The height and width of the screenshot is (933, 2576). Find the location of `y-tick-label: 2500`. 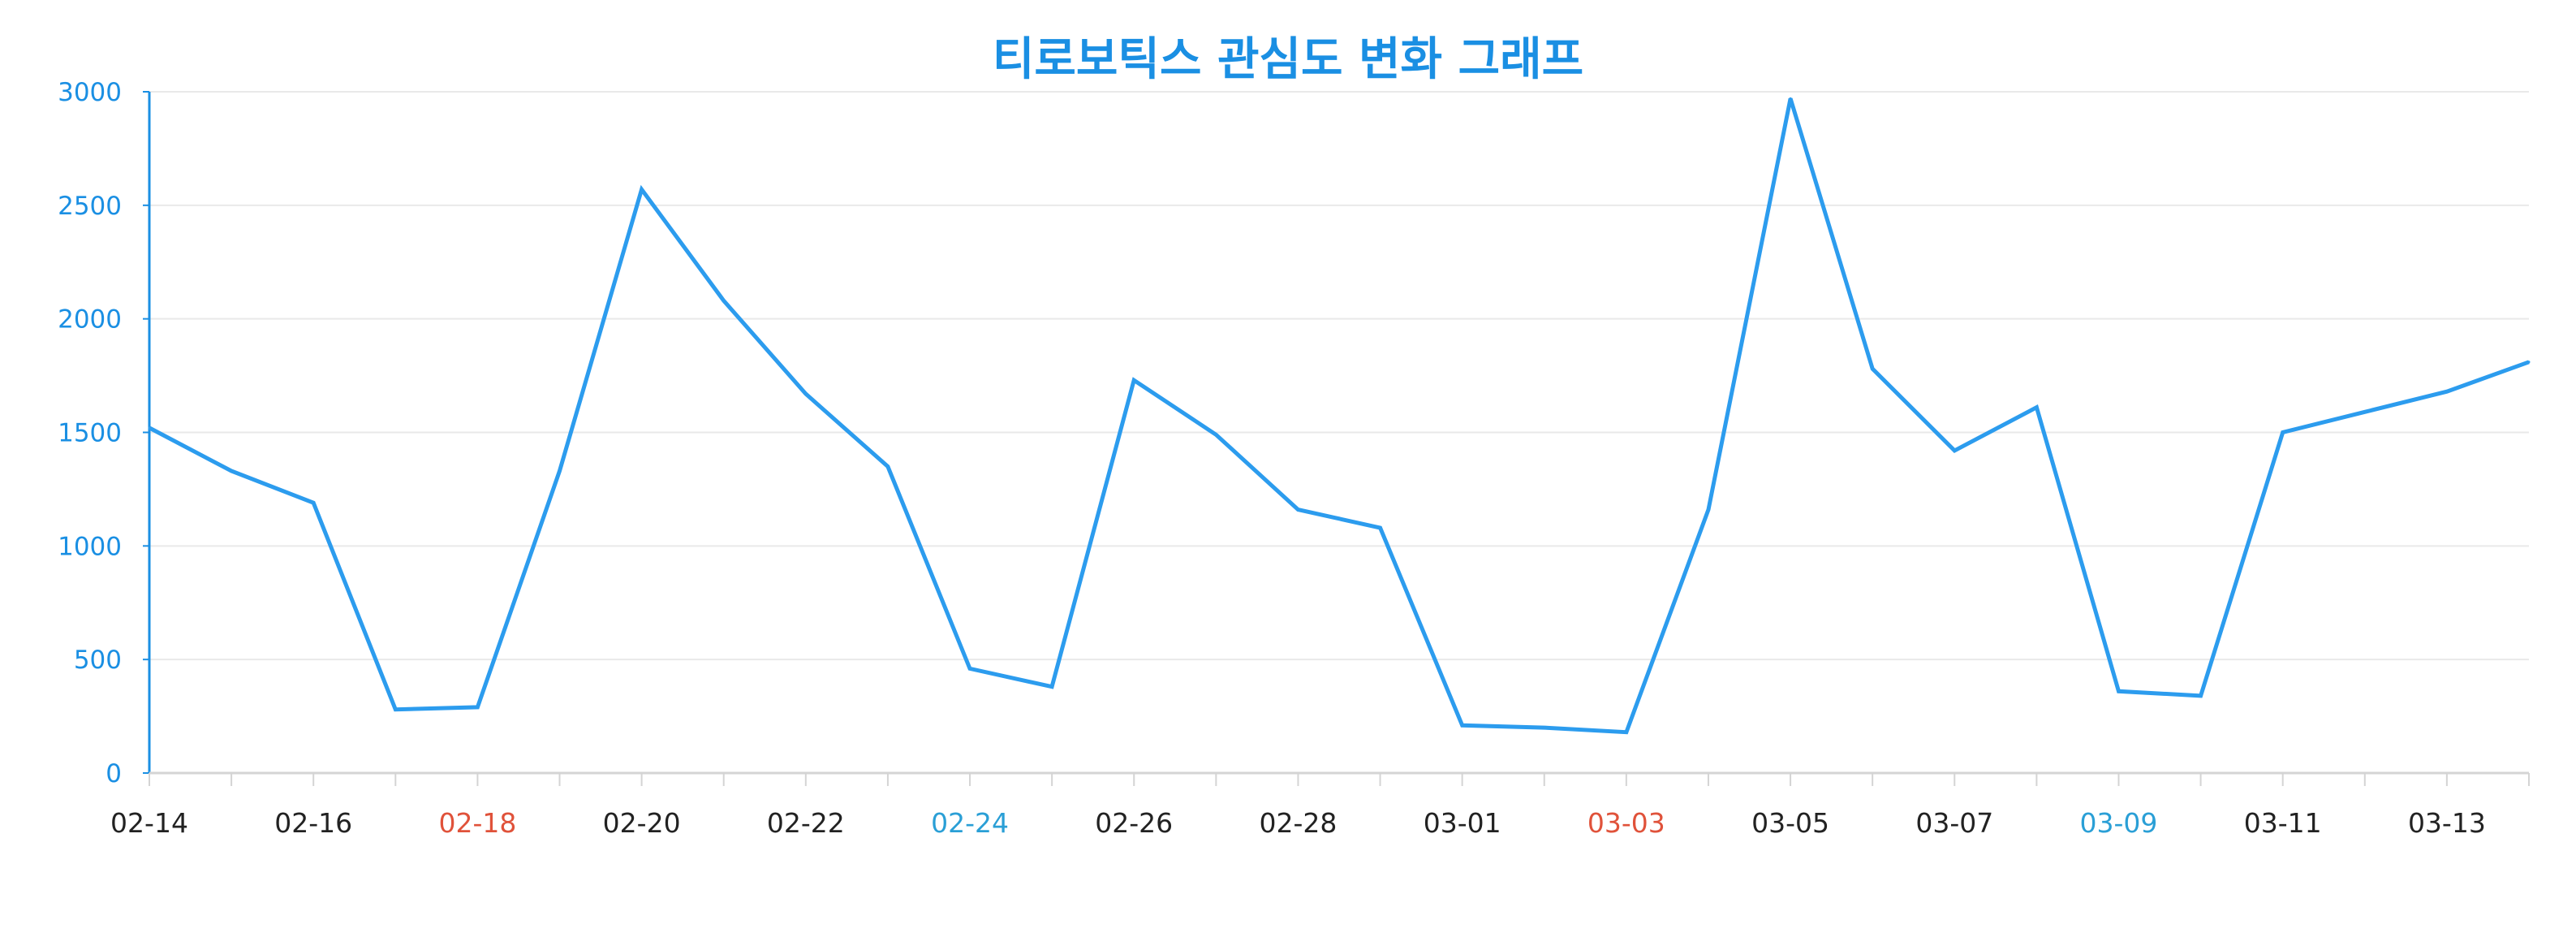

y-tick-label: 2500 is located at coordinates (90, 206).